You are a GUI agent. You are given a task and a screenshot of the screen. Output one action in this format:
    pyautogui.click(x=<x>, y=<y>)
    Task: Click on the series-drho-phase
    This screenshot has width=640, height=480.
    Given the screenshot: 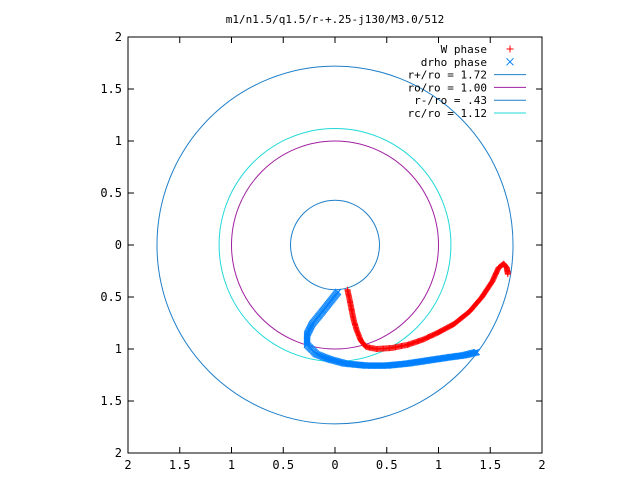 What is the action you would take?
    pyautogui.click(x=392, y=328)
    